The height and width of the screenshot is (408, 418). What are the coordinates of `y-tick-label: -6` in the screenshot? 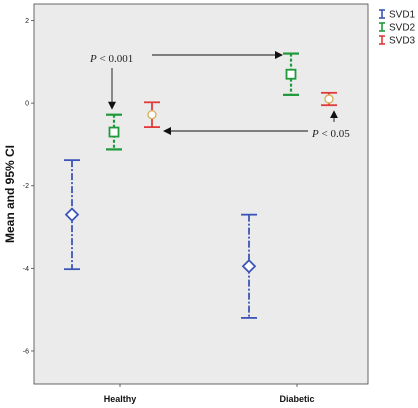 It's located at (26, 351).